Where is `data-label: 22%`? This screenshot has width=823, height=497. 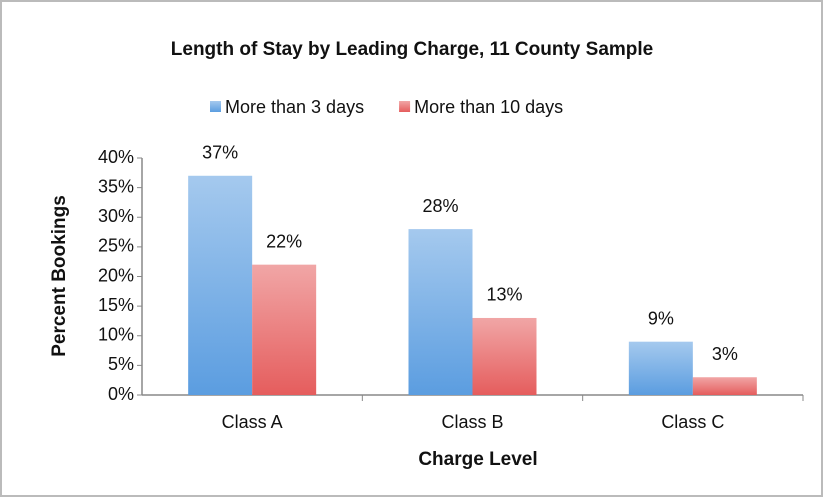 data-label: 22% is located at coordinates (284, 241).